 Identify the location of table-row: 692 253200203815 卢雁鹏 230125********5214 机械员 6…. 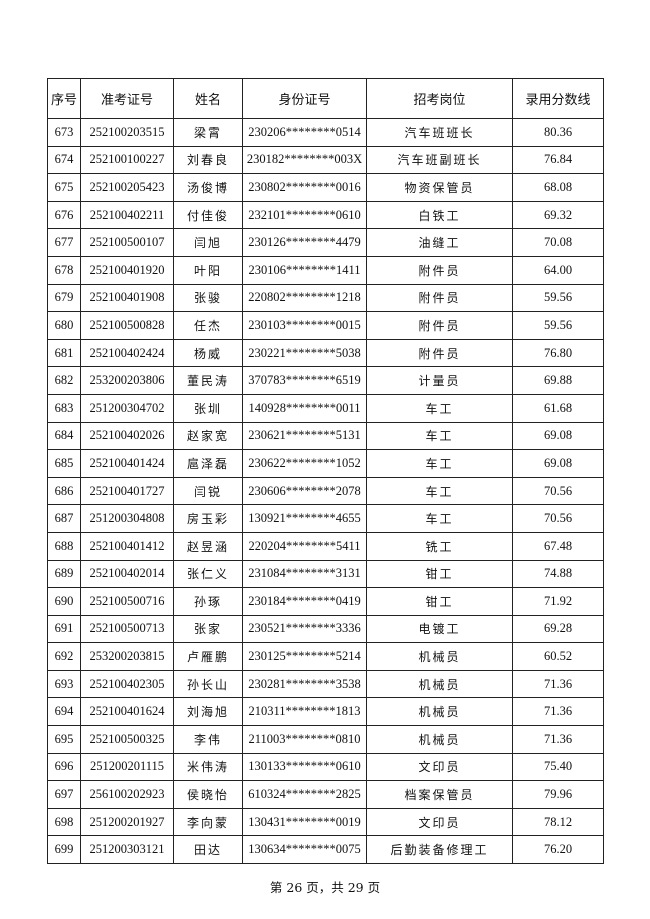
(325, 656).